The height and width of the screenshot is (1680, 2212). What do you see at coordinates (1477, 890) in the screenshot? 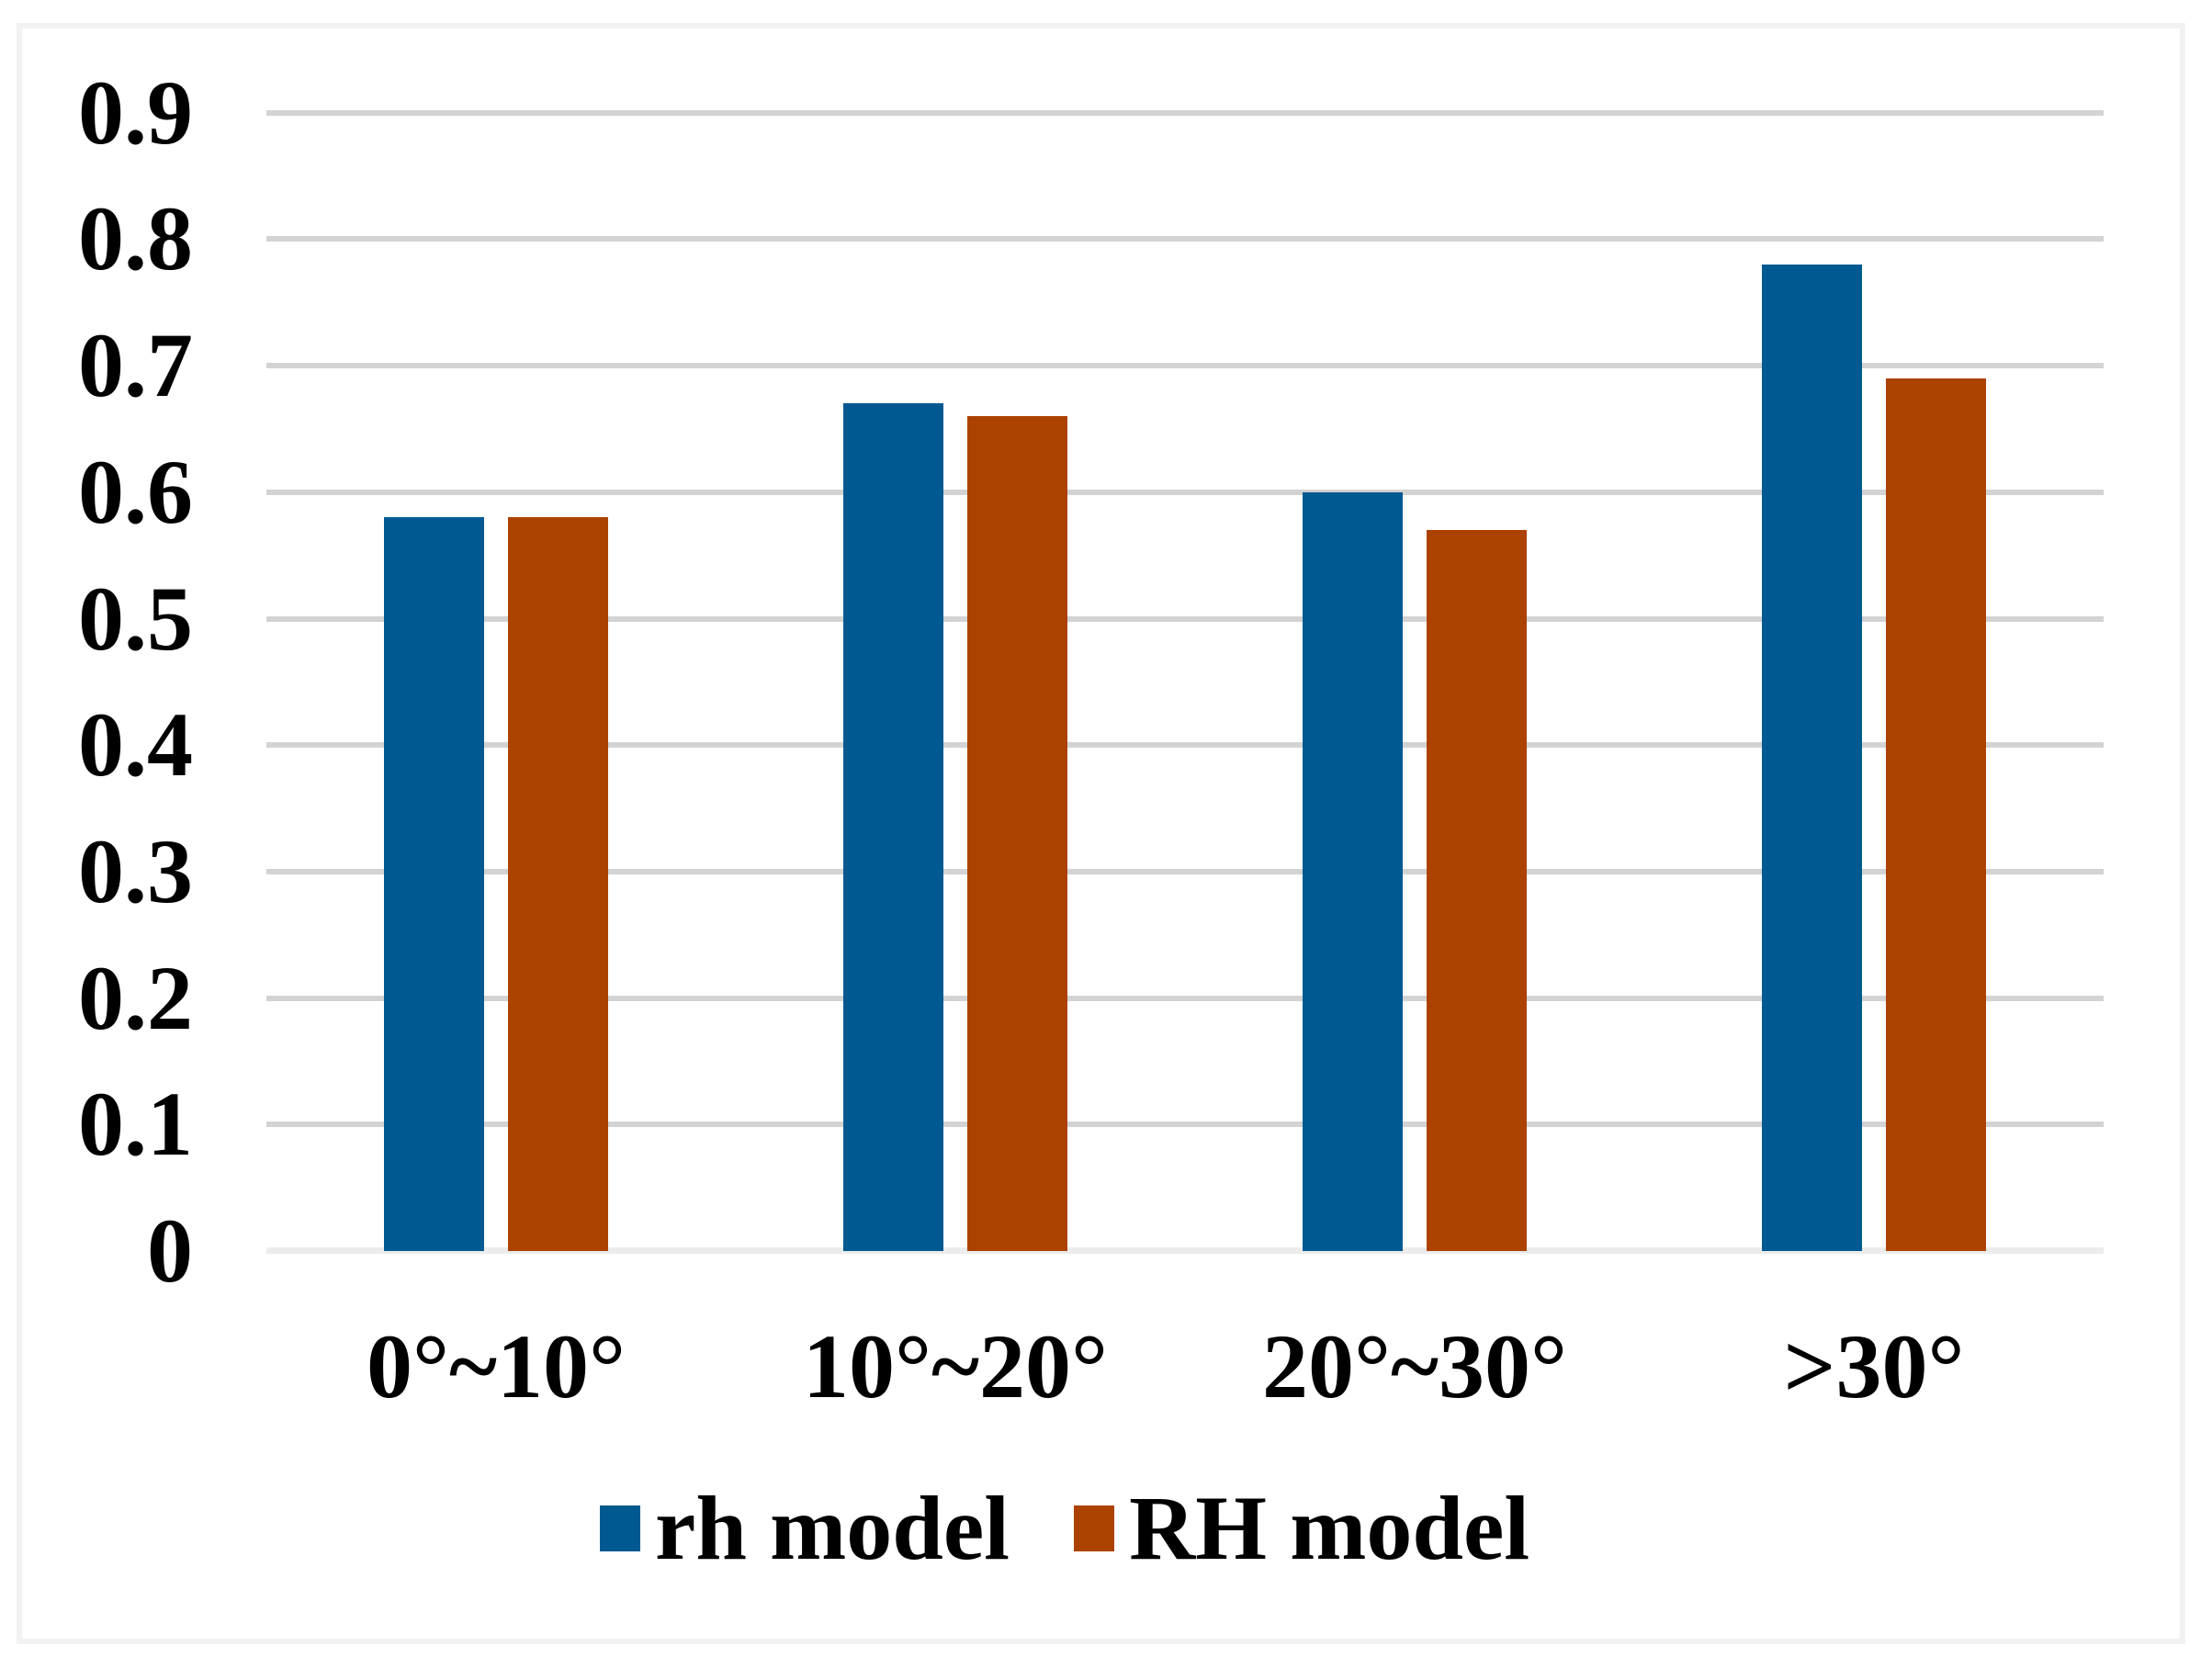
I see `bar-RH-model-20°~30°` at bounding box center [1477, 890].